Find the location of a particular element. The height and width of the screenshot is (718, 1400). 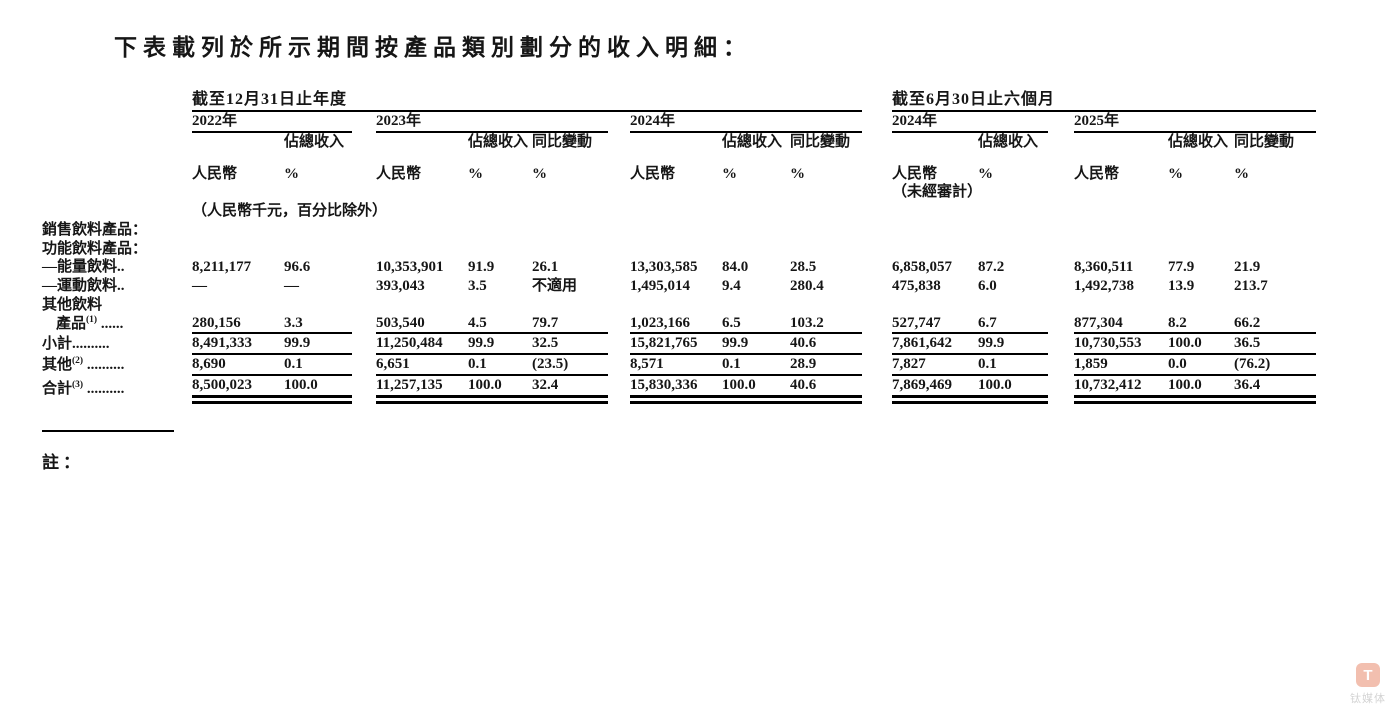

year-header-2022: 2022年 is located at coordinates (272, 122).